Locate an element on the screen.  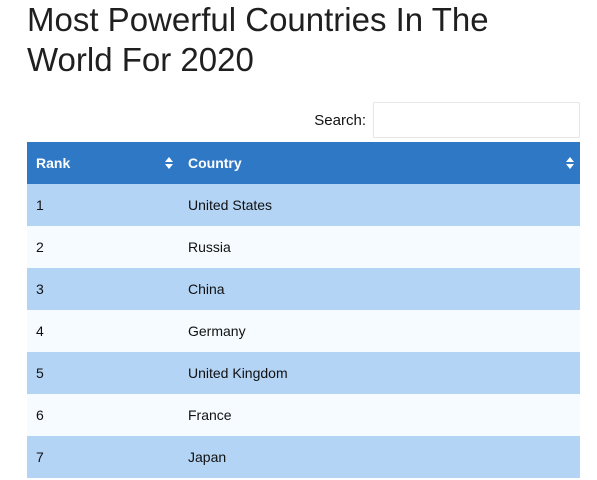
column-header-country: Country is located at coordinates (379, 163).